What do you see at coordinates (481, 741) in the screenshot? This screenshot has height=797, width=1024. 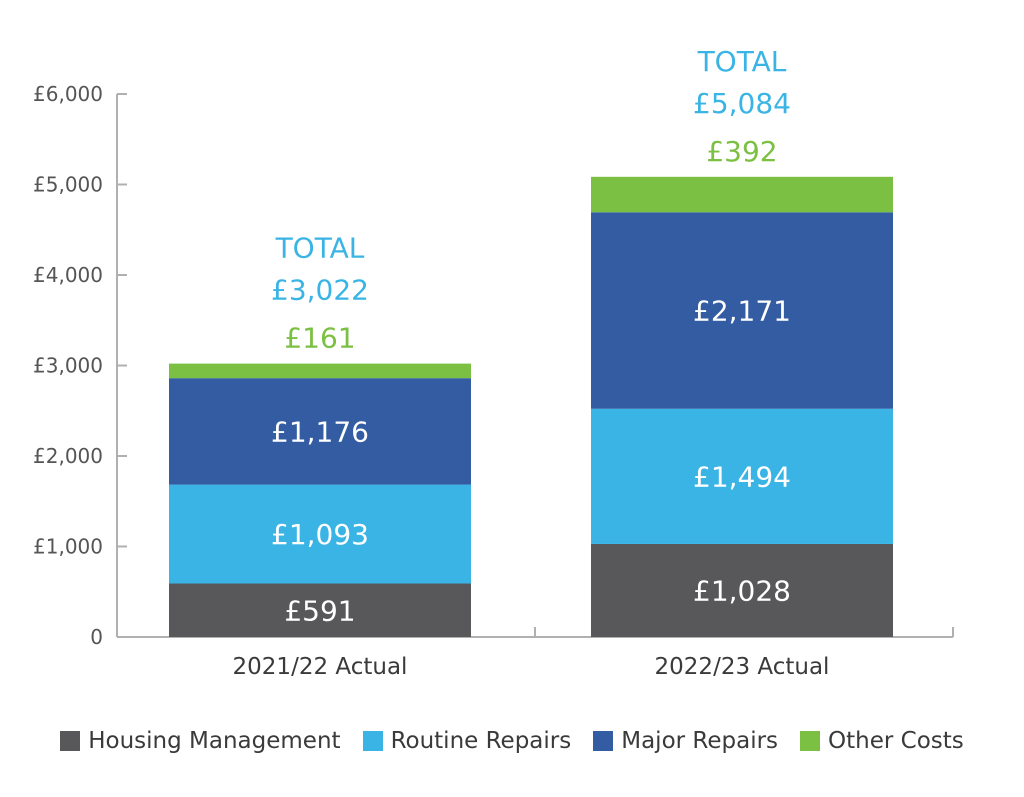 I see `legend-label: Routine Repairs` at bounding box center [481, 741].